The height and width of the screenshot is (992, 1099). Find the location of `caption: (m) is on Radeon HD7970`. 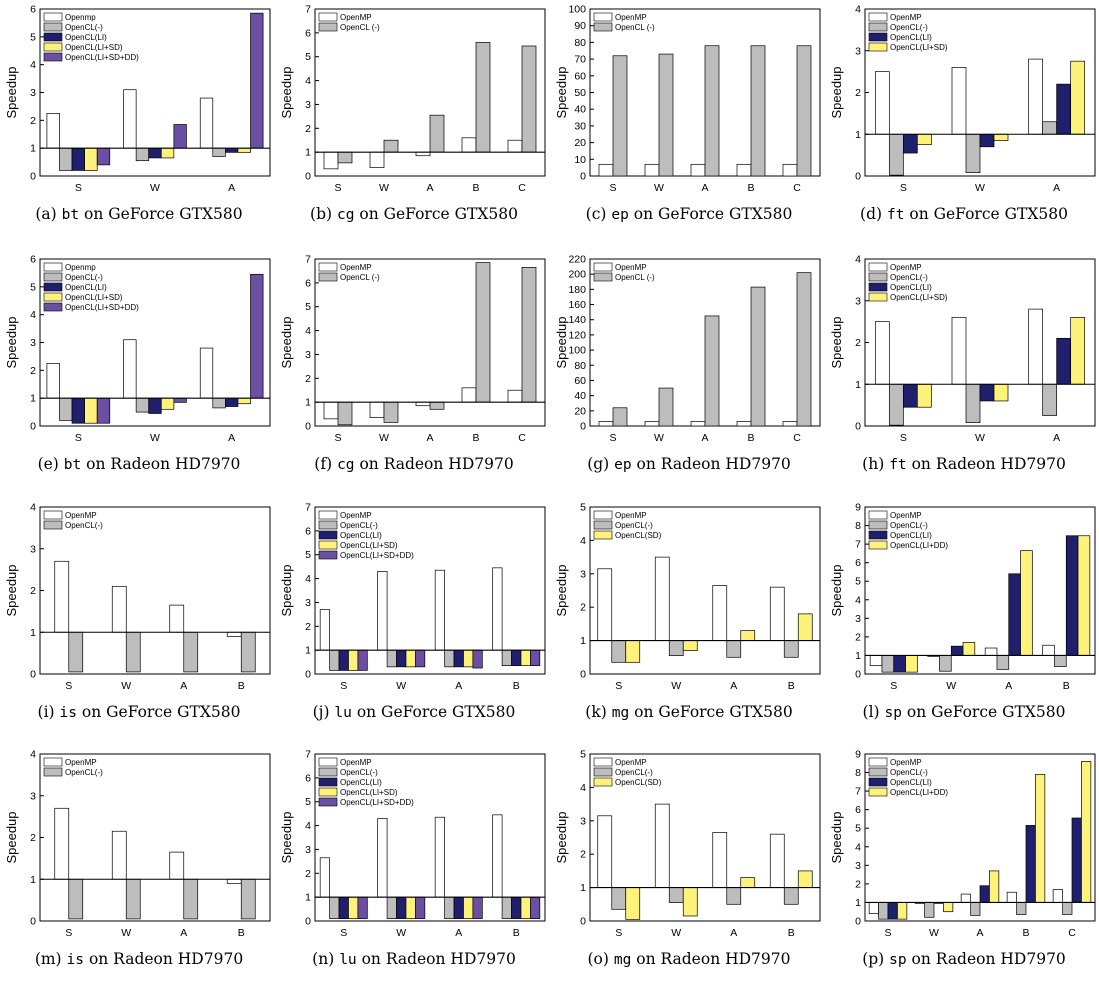

caption: (m) is on Radeon HD7970 is located at coordinates (139, 959).